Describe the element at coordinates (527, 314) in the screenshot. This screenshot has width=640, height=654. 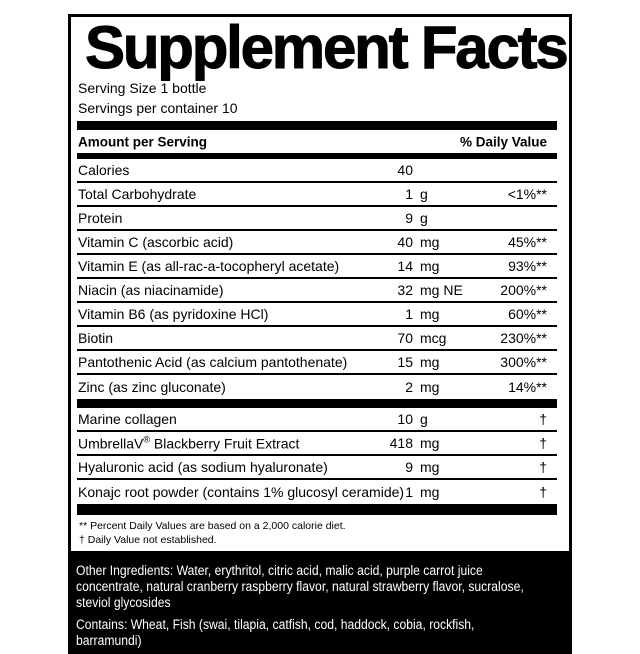
I see `daily-value: 60%**` at that location.